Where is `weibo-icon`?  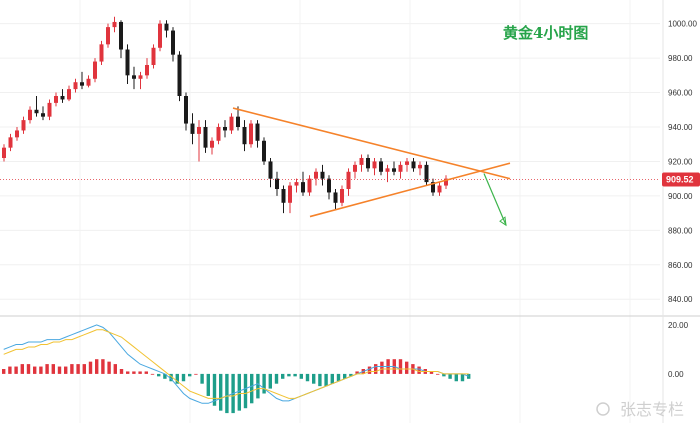
weibo-icon is located at coordinates (603, 409).